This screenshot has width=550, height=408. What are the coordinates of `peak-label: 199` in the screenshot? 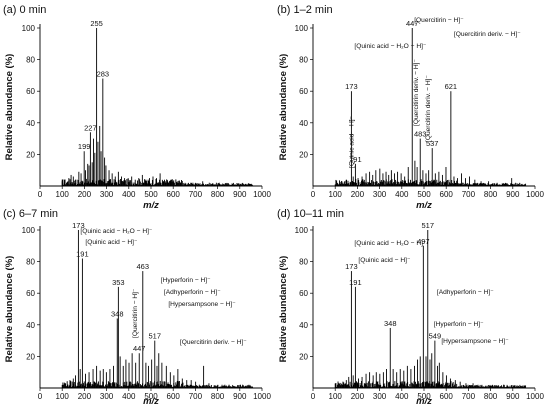 It's located at (84, 146).